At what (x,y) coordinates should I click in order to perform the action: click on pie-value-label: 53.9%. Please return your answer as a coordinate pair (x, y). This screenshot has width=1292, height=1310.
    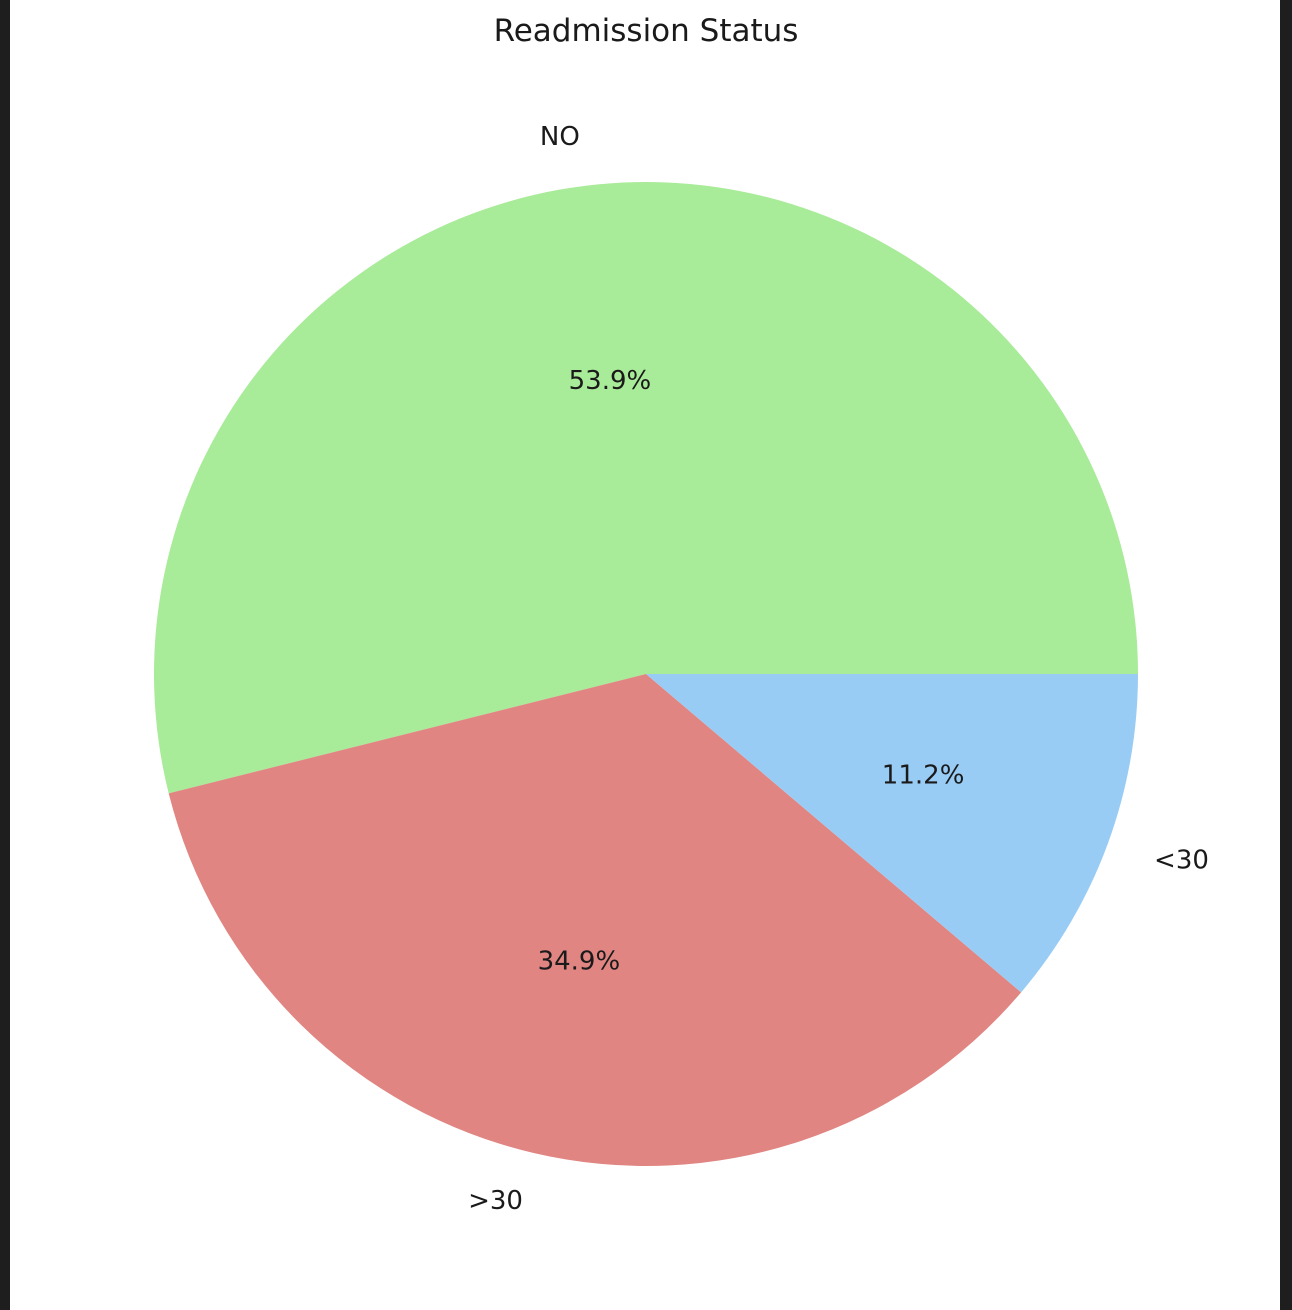
    Looking at the image, I should click on (610, 381).